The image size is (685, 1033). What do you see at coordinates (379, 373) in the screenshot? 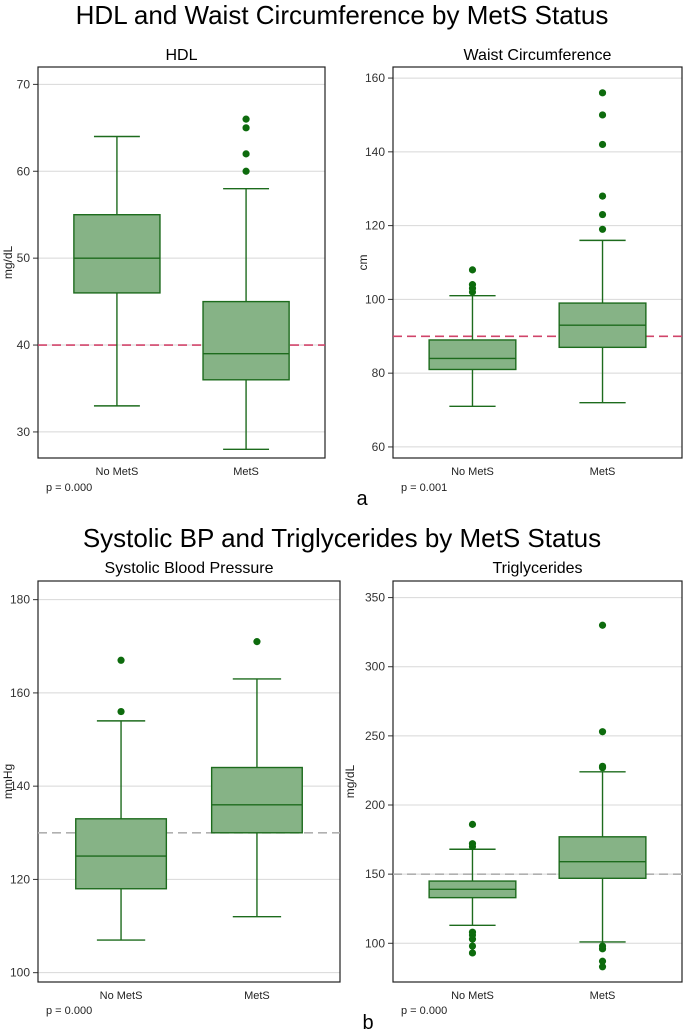
I see `y-tick-label: 80` at bounding box center [379, 373].